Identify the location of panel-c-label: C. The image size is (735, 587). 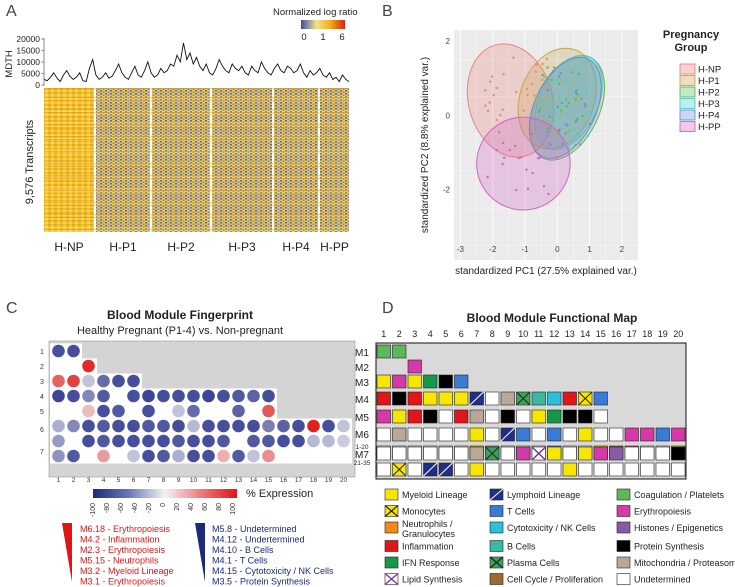
(12, 308).